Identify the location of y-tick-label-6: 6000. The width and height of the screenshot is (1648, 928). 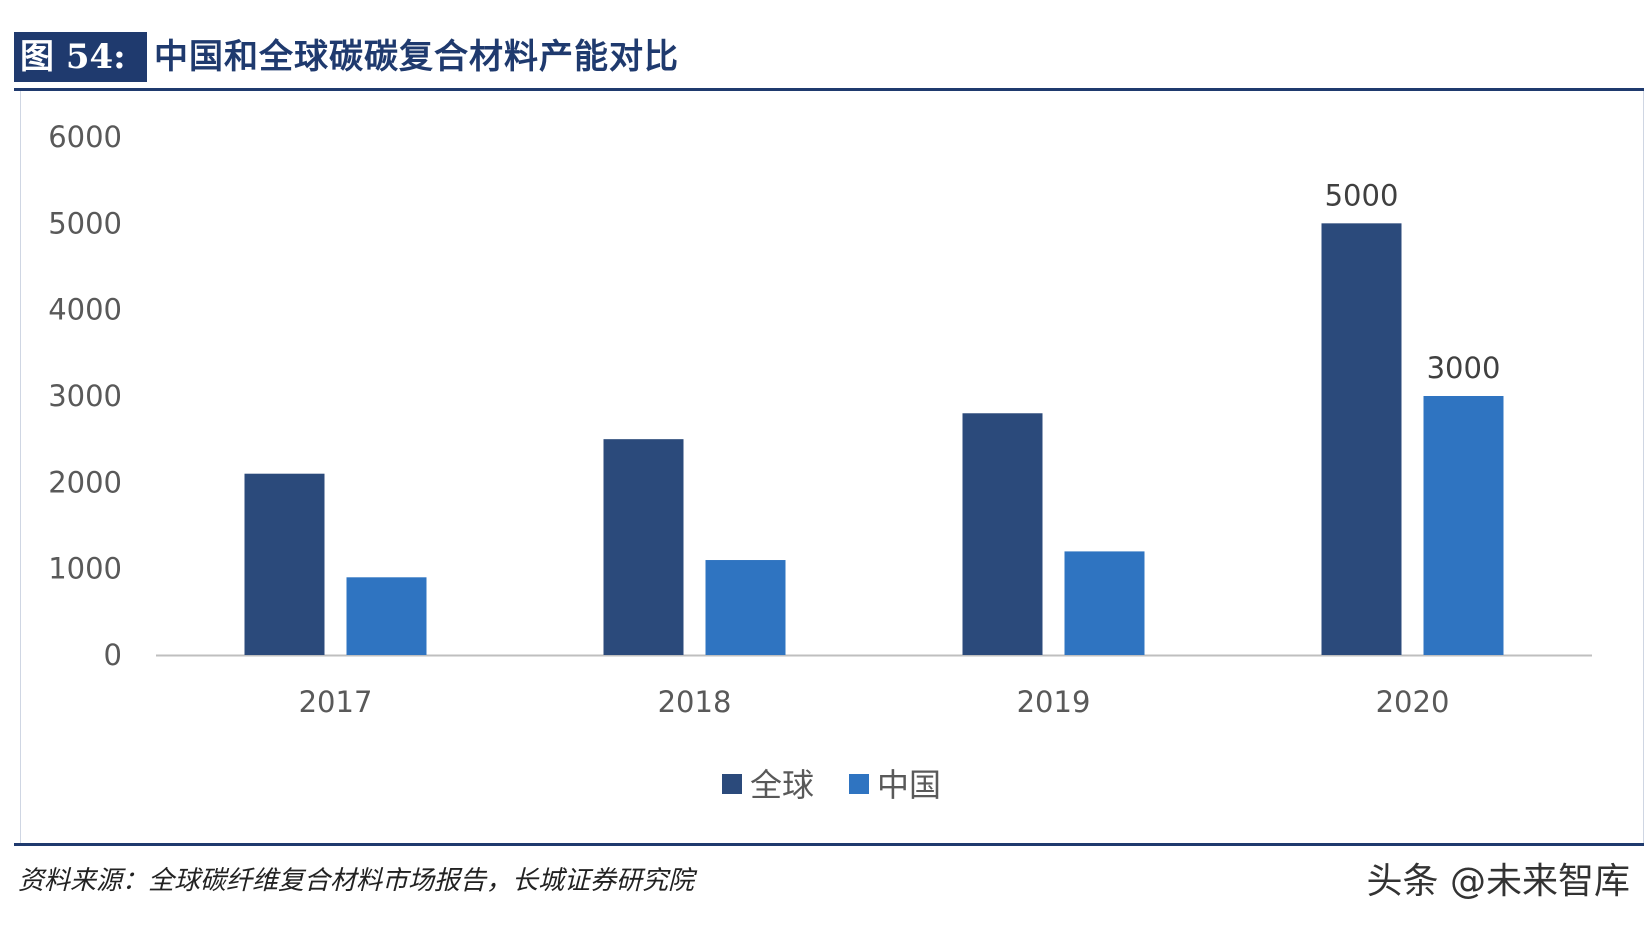
(85, 137).